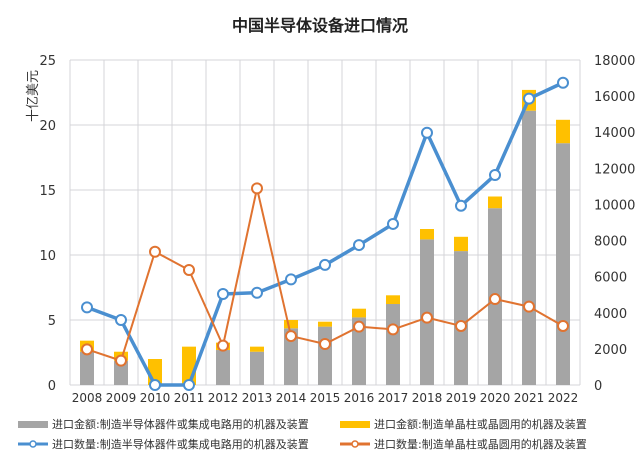 This screenshot has width=640, height=461. What do you see at coordinates (87, 398) in the screenshot?
I see `x-tick: 2008` at bounding box center [87, 398].